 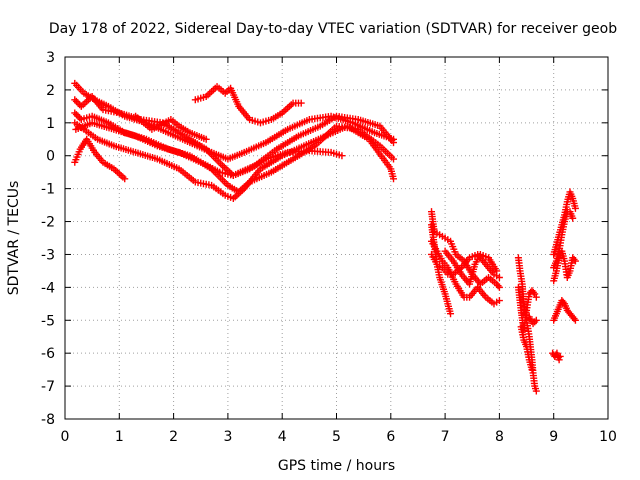 What do you see at coordinates (553, 437) in the screenshot?
I see `x-tick-label: 9` at bounding box center [553, 437].